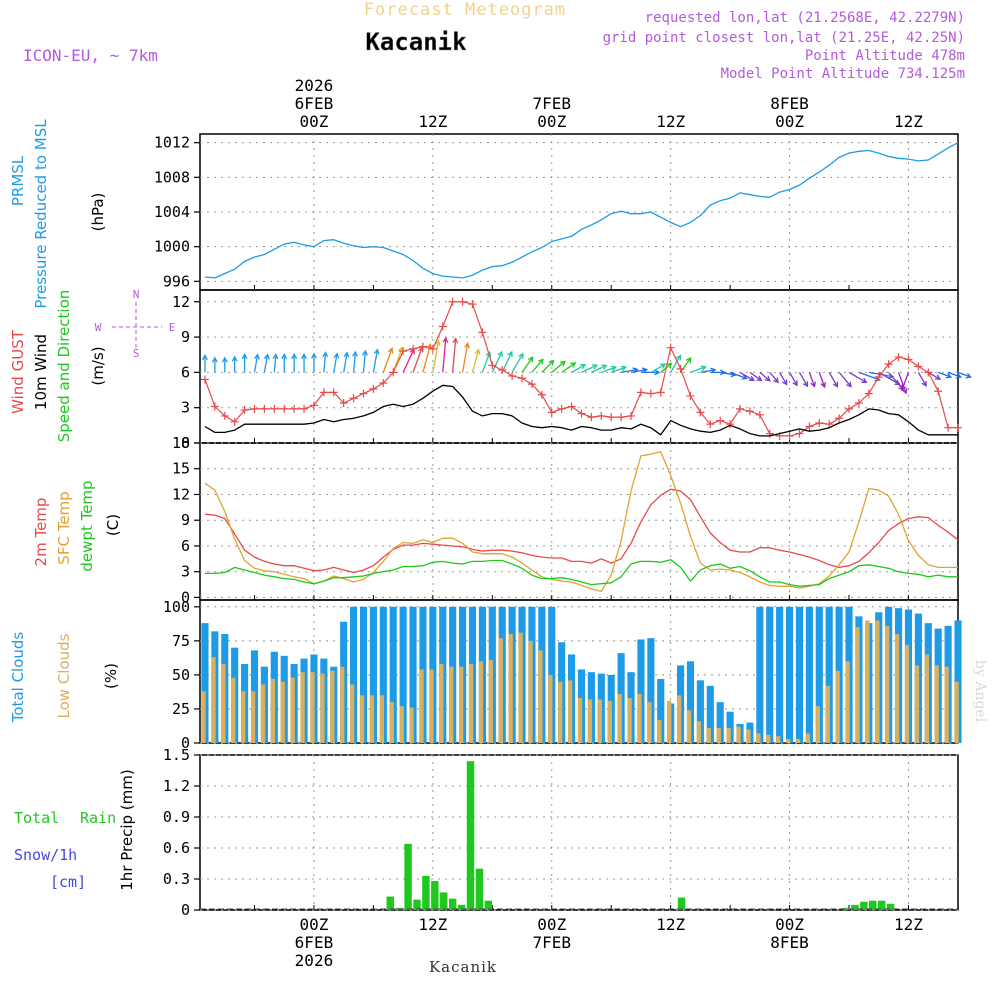 The width and height of the screenshot is (1000, 1005). I want to click on top-time-label: 7FEB, so click(551, 103).